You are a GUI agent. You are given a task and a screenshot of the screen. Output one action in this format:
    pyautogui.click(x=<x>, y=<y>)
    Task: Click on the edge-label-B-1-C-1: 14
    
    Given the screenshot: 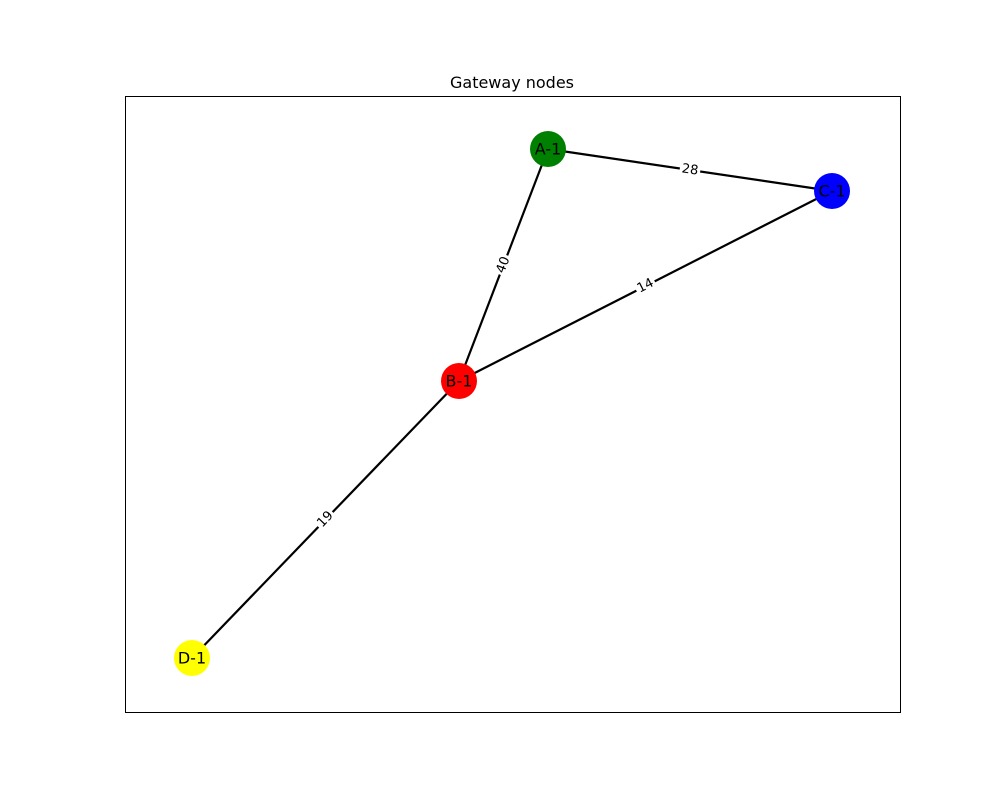 What is the action you would take?
    pyautogui.click(x=645, y=286)
    